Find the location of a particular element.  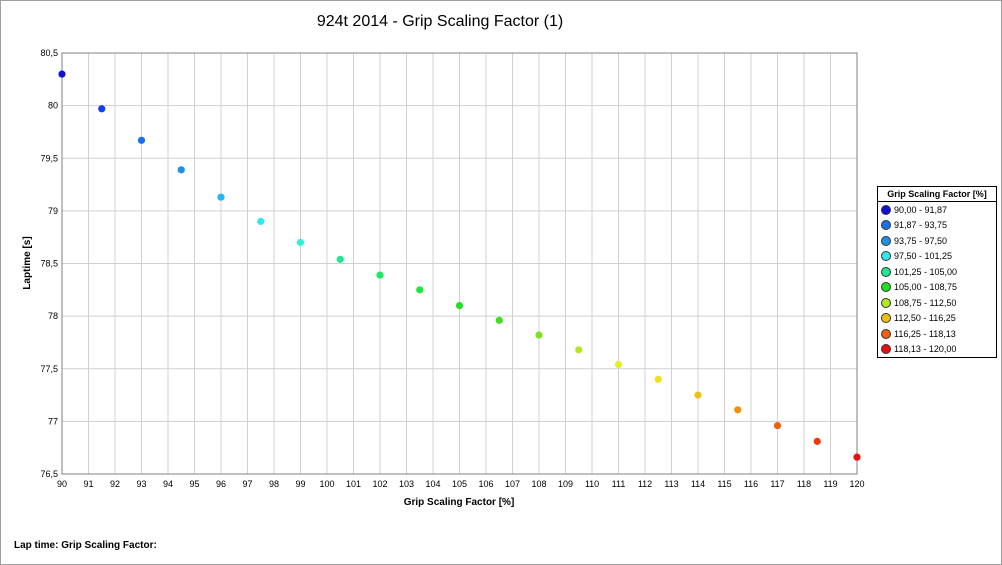

legend-item: 93,75 - 97,50 is located at coordinates (937, 241).